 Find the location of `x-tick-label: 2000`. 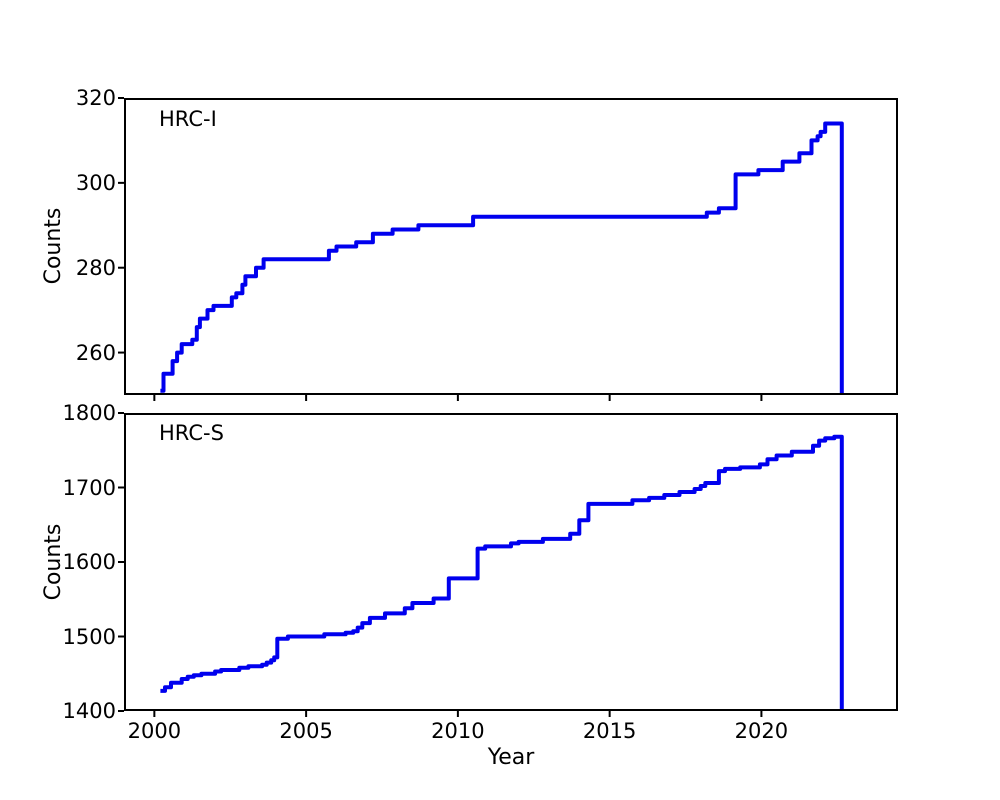

x-tick-label: 2000 is located at coordinates (154, 731).